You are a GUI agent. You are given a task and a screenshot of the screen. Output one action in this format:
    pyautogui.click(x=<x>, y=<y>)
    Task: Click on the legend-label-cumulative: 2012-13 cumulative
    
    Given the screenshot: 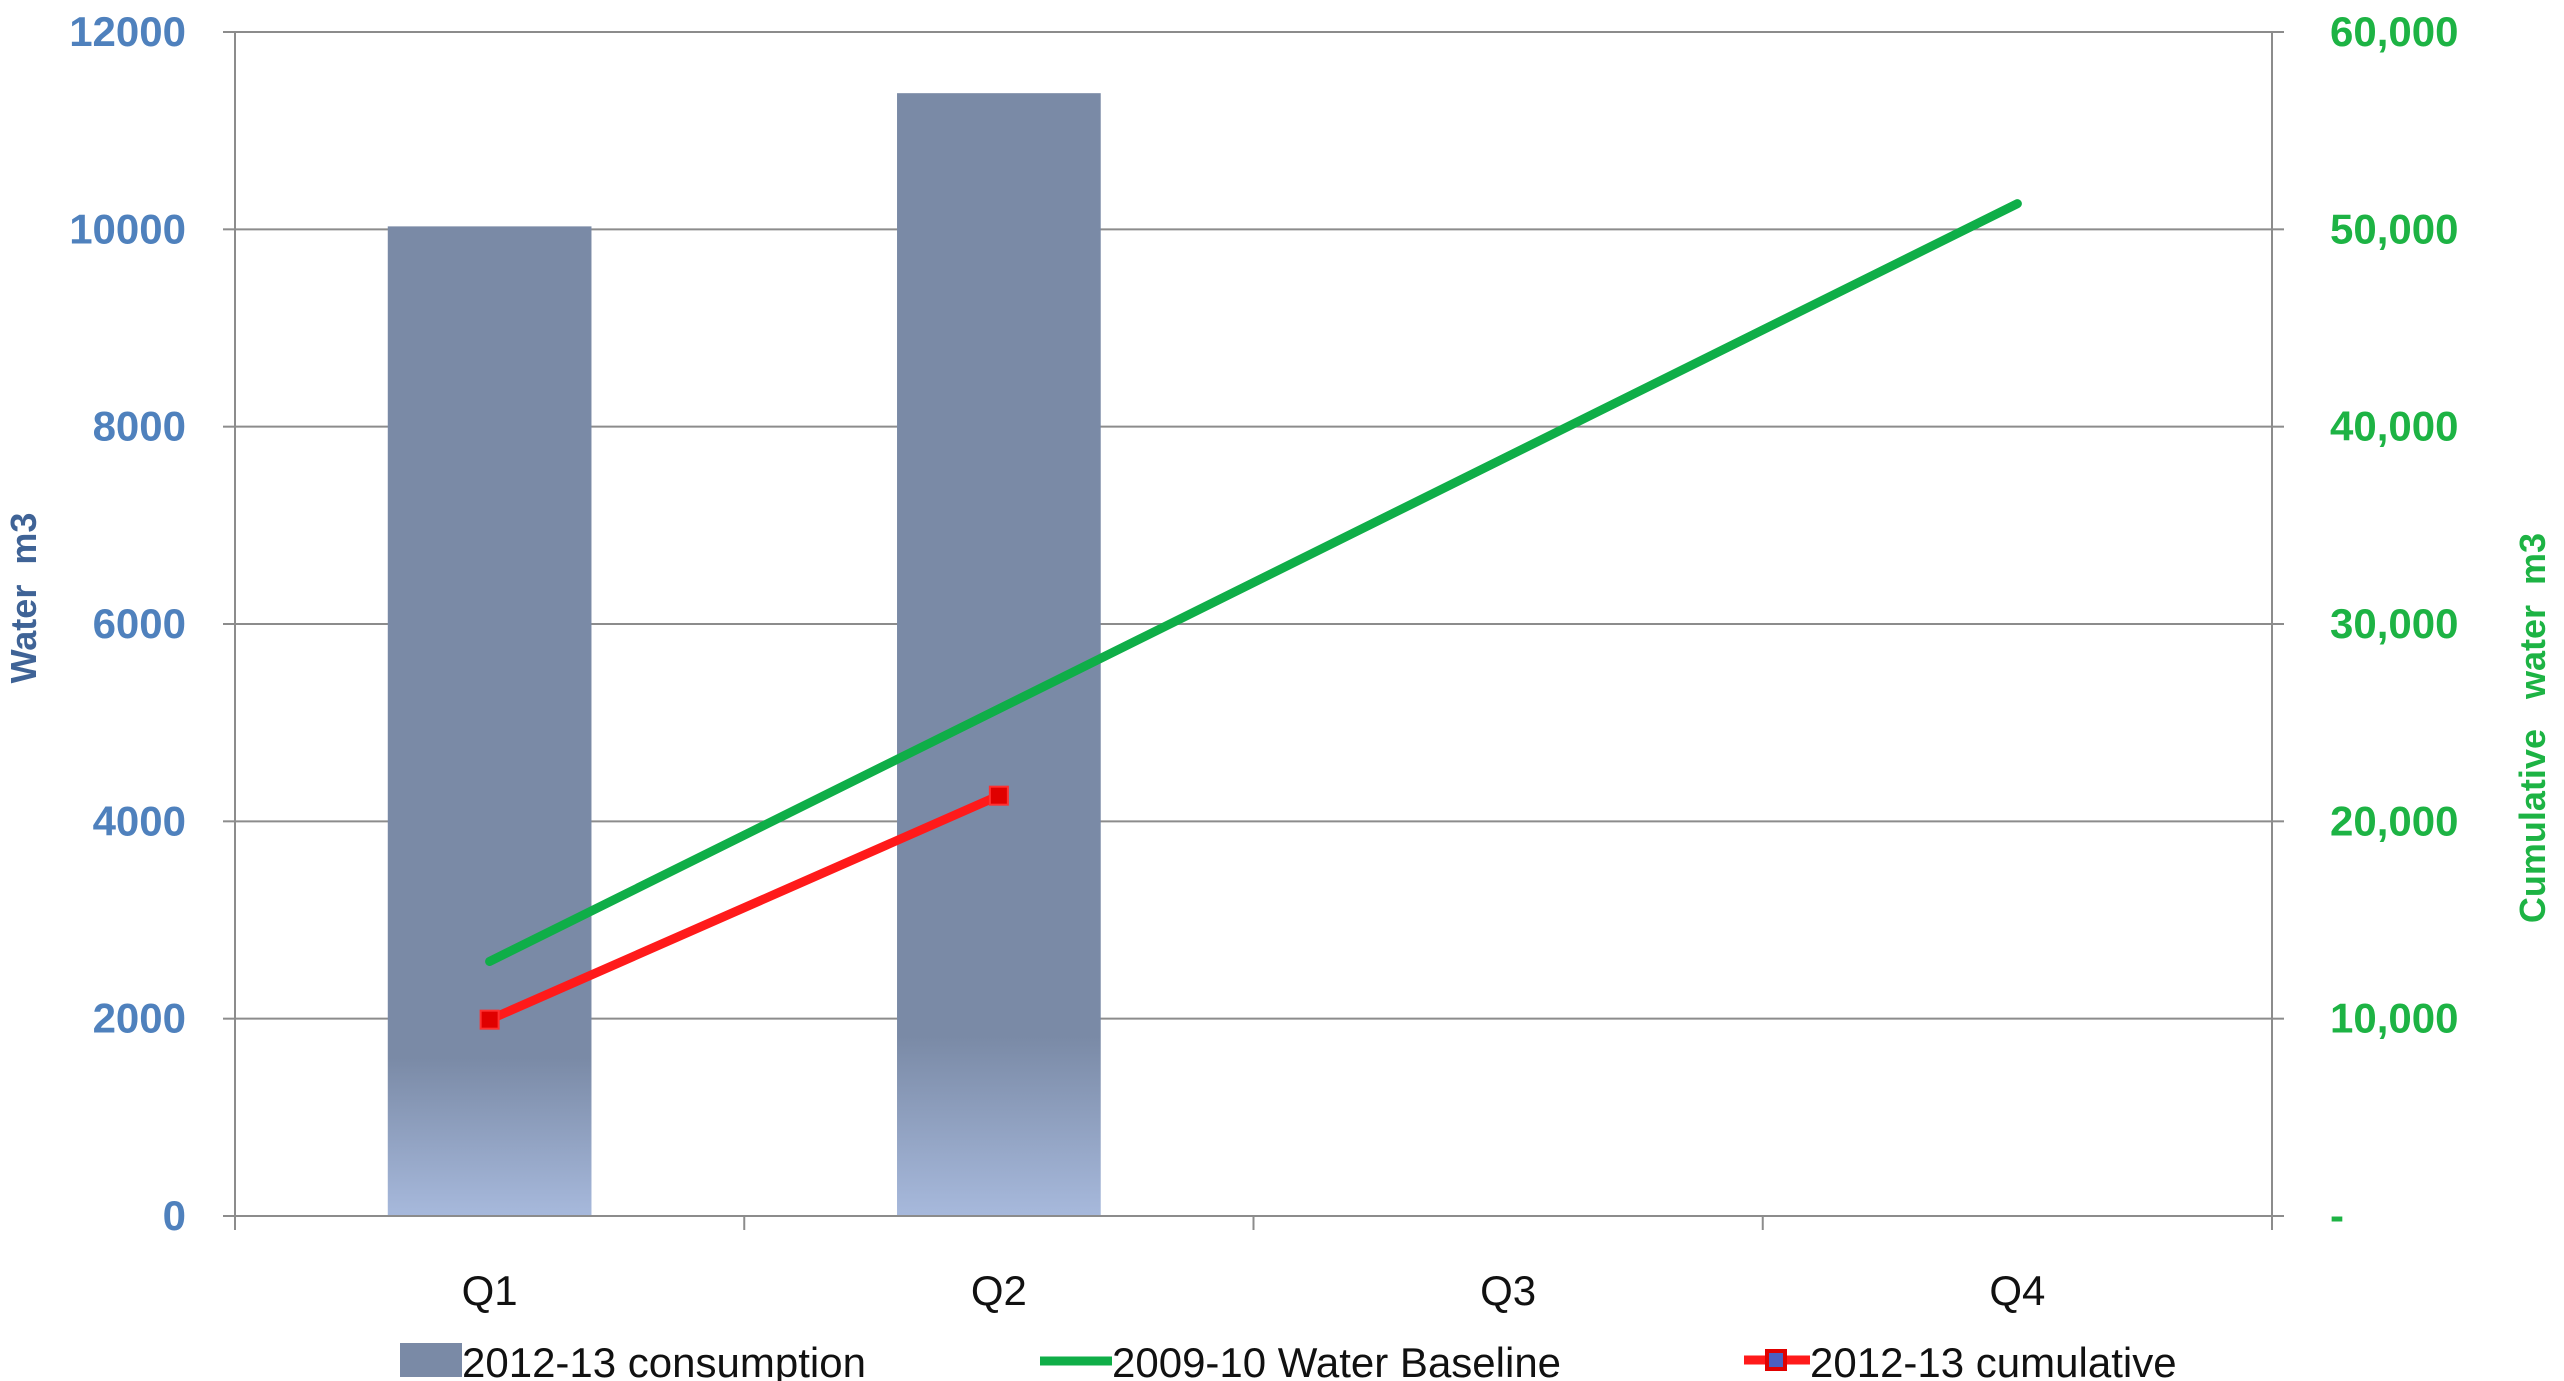 What is the action you would take?
    pyautogui.click(x=1993, y=1360)
    